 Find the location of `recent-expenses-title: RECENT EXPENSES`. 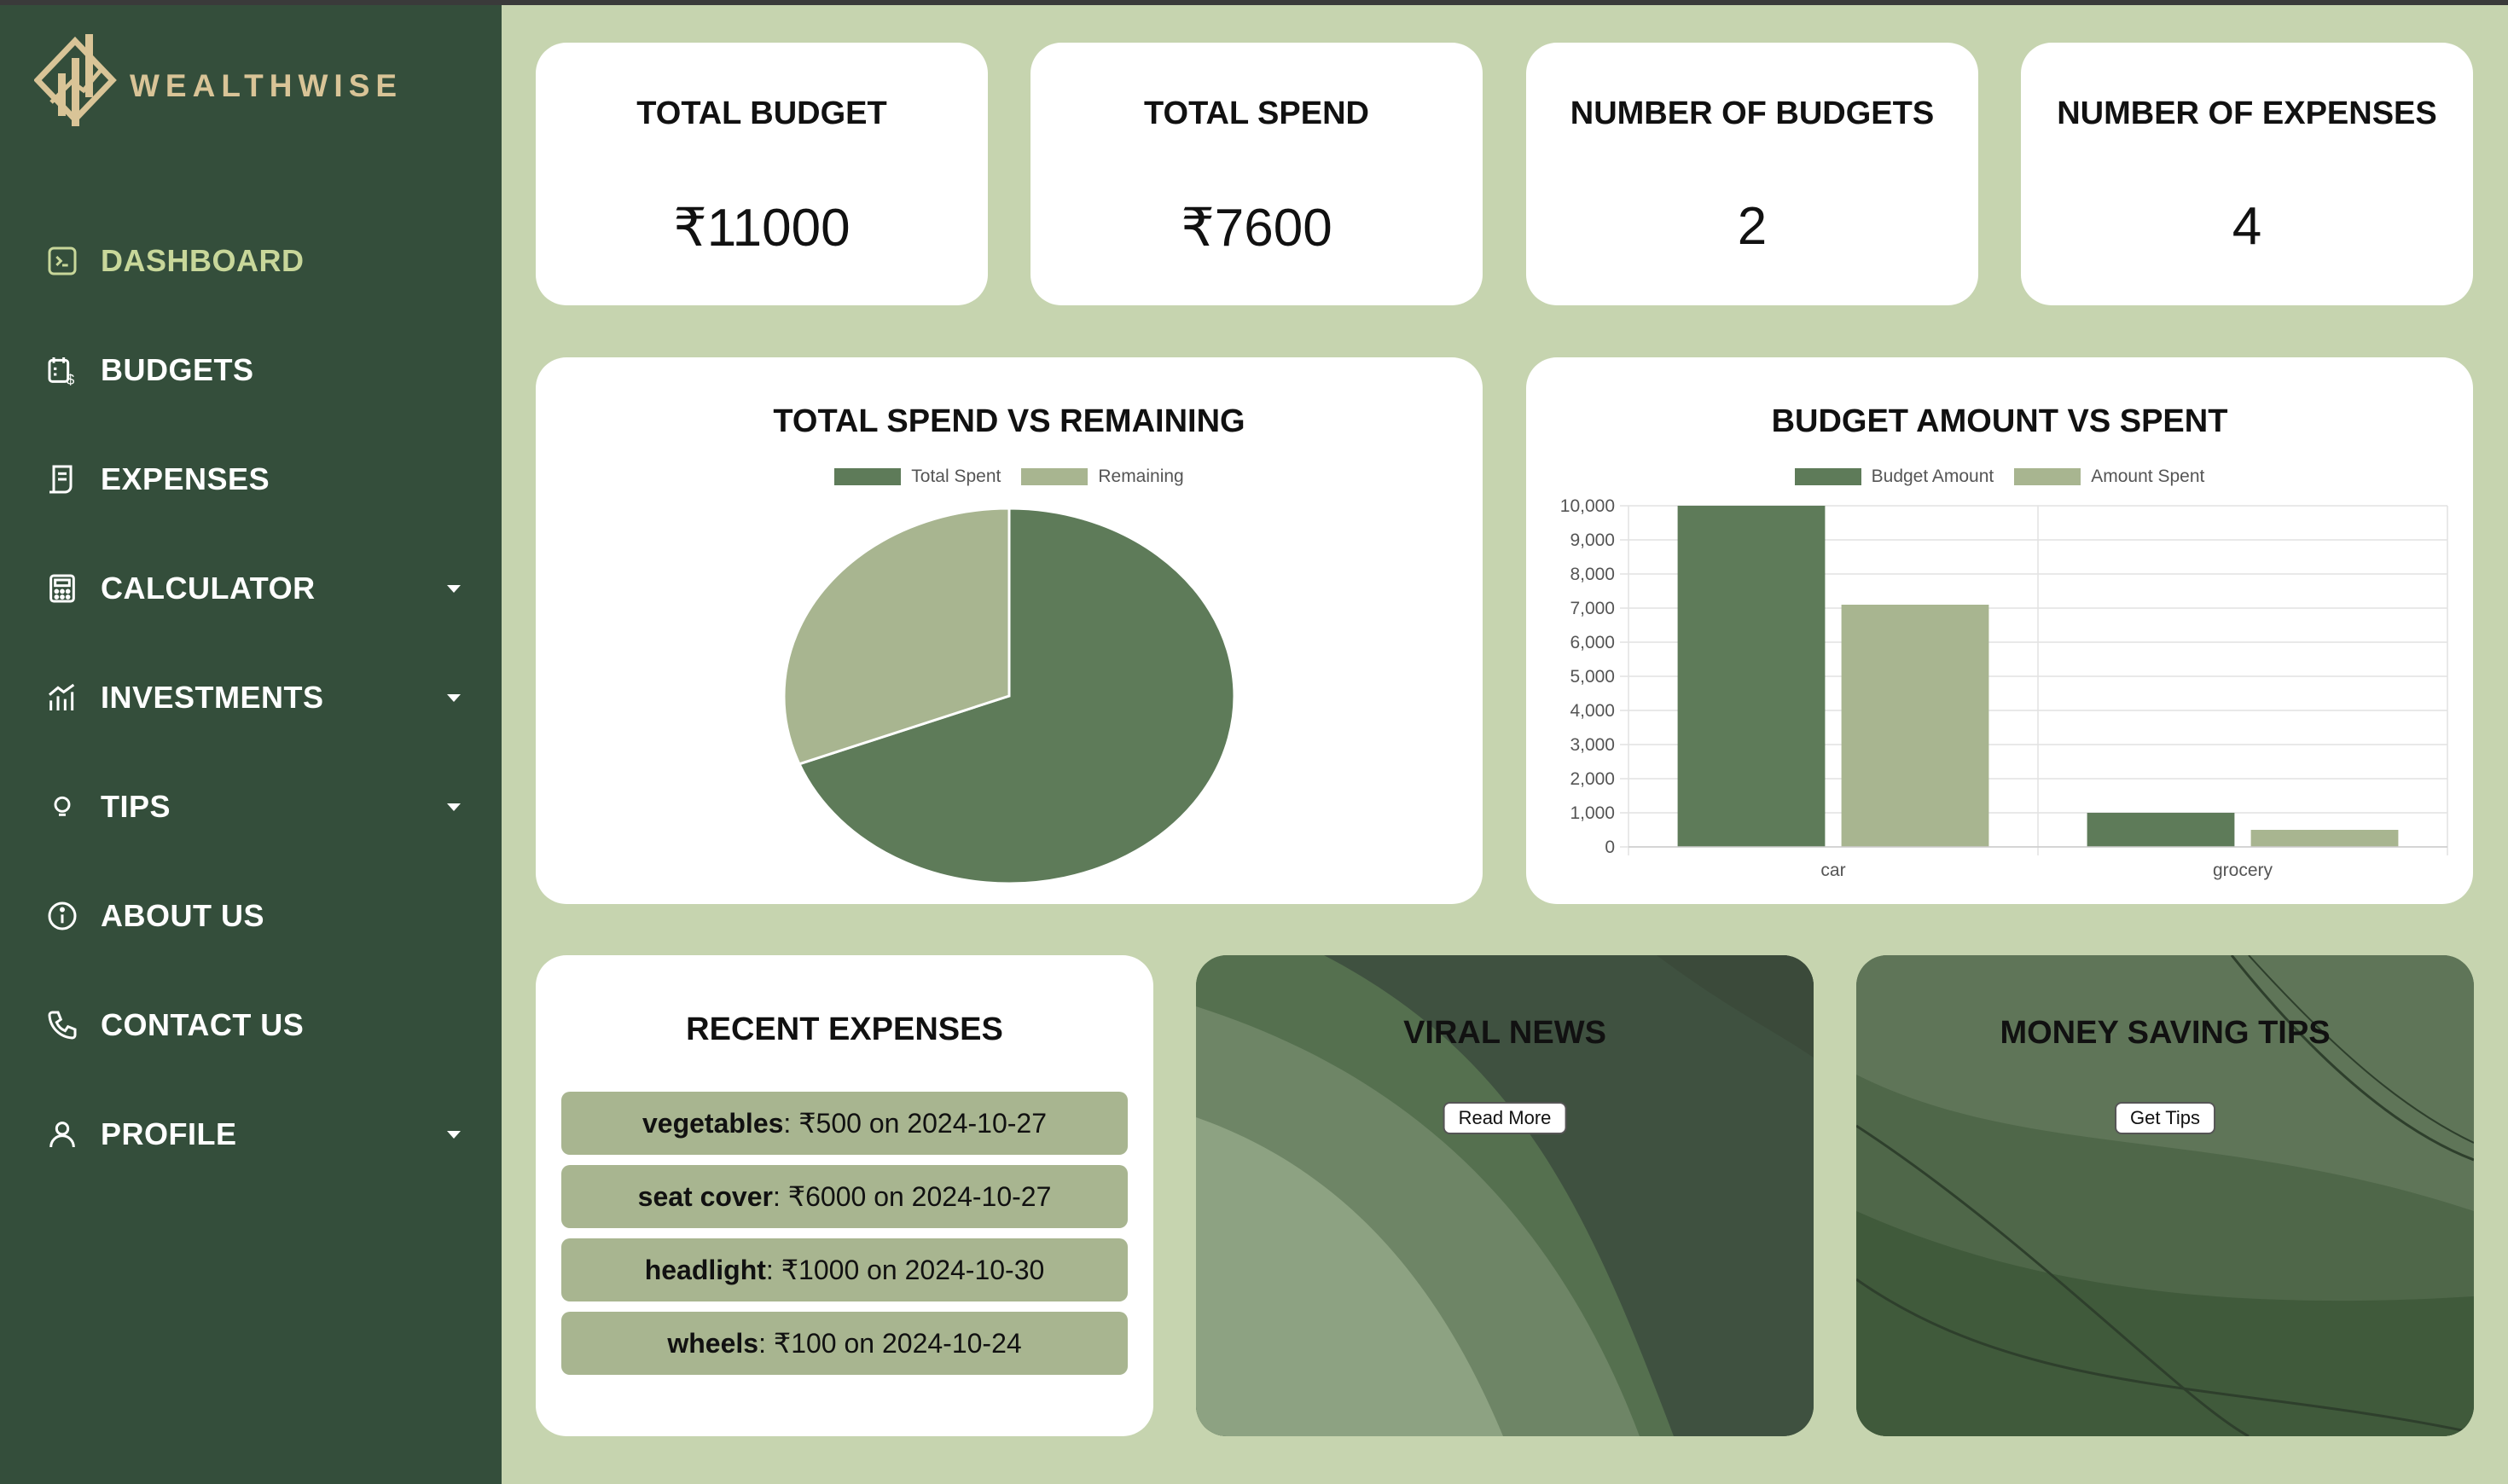

recent-expenses-title: RECENT EXPENSES is located at coordinates (844, 1029).